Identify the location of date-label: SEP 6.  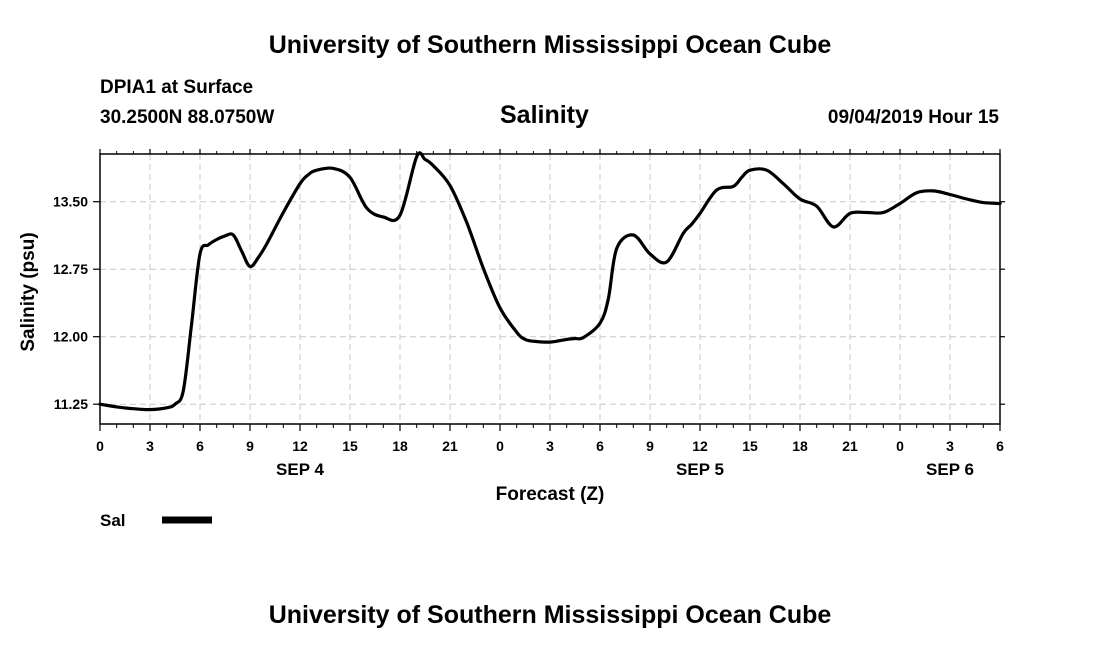
(950, 469).